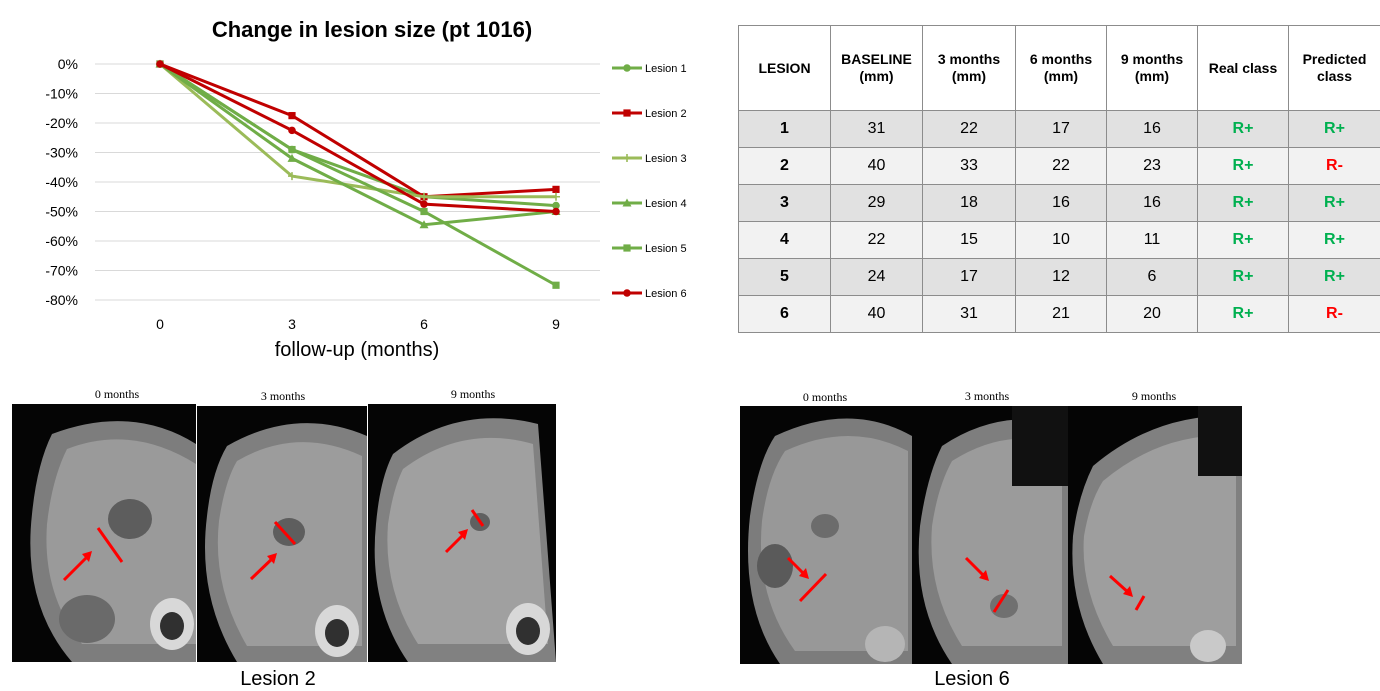  I want to click on ct-scan-lesion6-3-months, so click(990, 535).